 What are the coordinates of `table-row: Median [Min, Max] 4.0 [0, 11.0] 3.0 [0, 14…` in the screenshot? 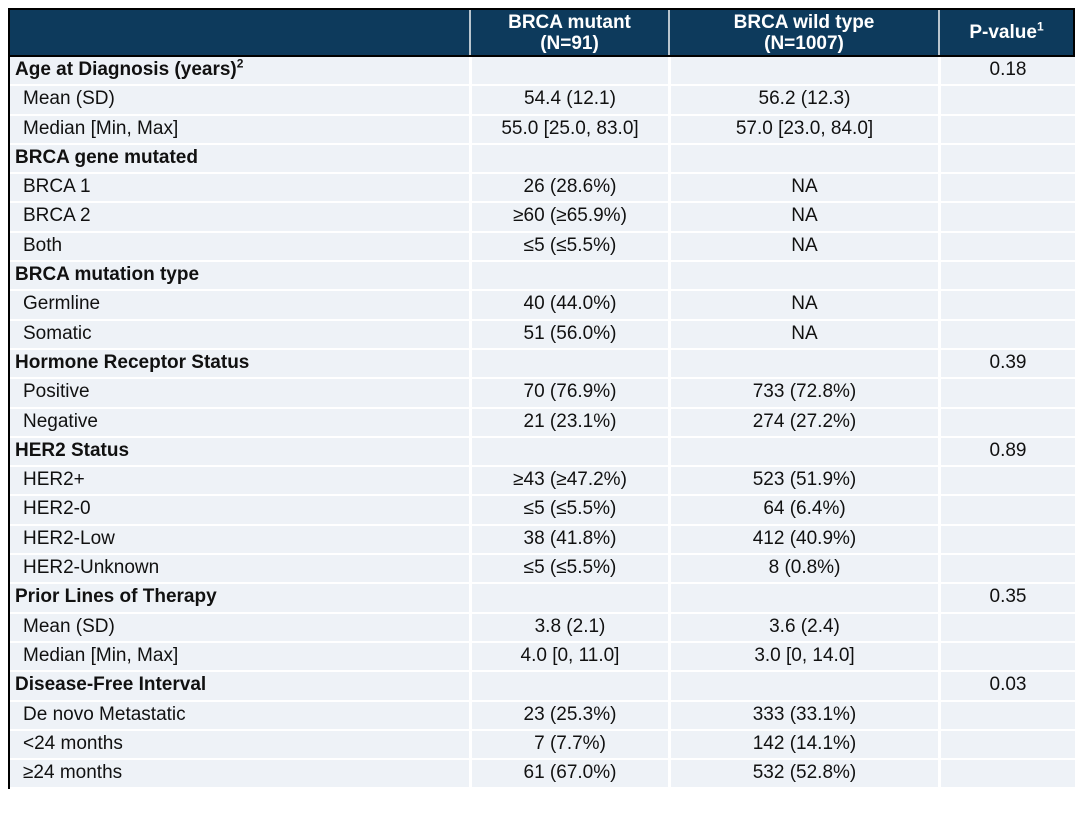 It's located at (542, 657).